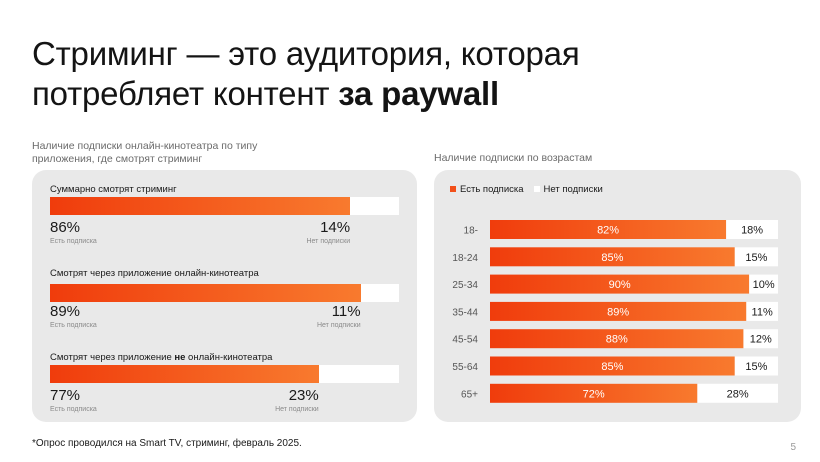 The height and width of the screenshot is (462, 820). I want to click on bar-no-label: 18%, so click(752, 231).